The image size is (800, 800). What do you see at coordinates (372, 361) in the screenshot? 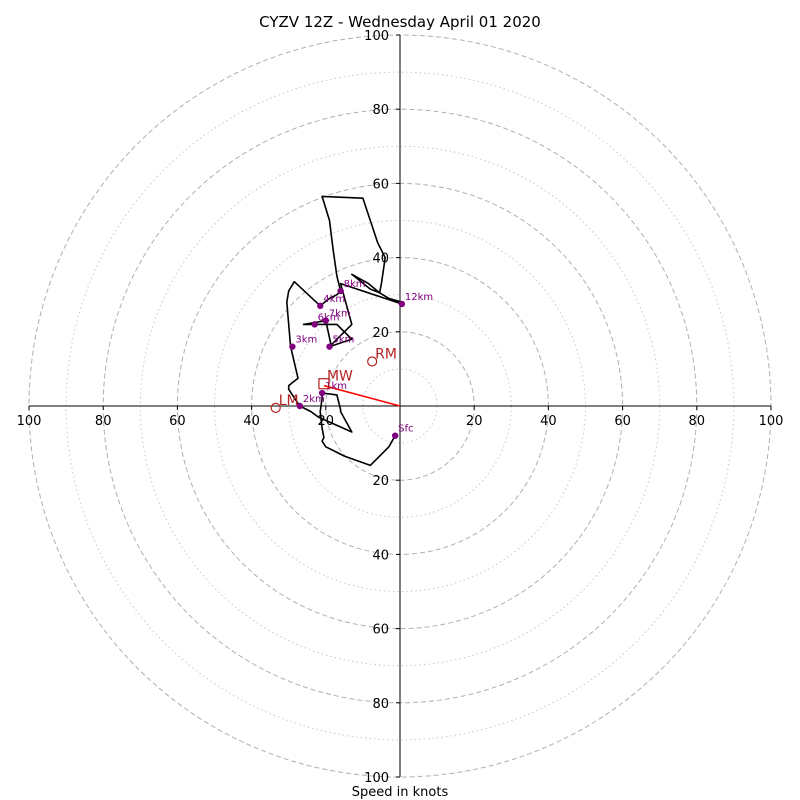
I see `motion-marker-rm` at bounding box center [372, 361].